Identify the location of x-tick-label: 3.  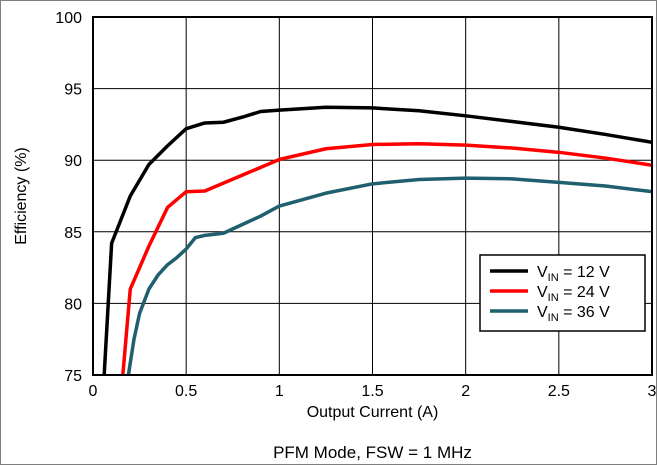
(652, 391).